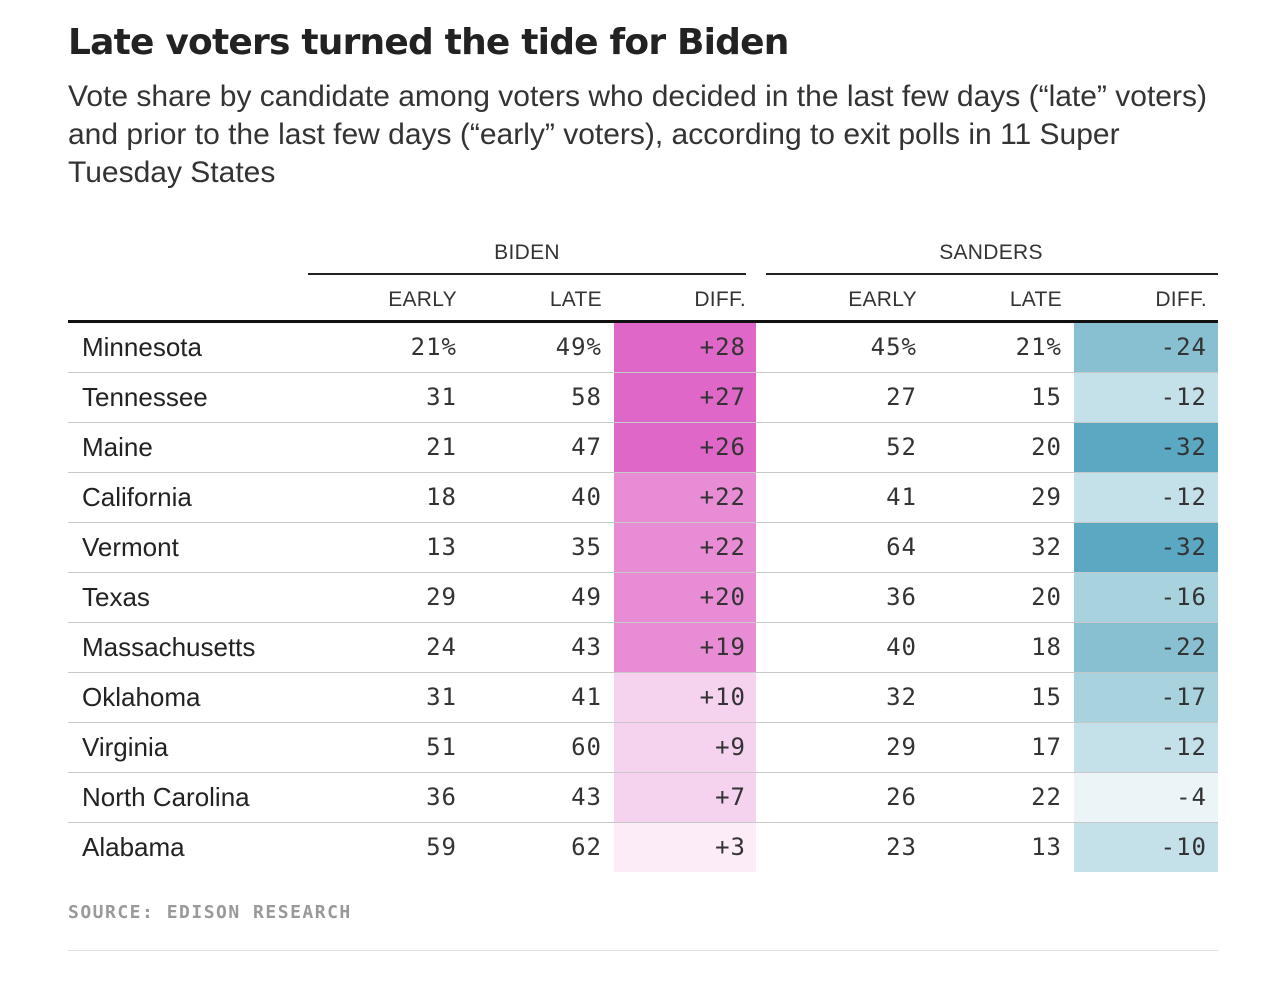 The image size is (1284, 990). What do you see at coordinates (901, 447) in the screenshot?
I see `sanders-early-value: 52` at bounding box center [901, 447].